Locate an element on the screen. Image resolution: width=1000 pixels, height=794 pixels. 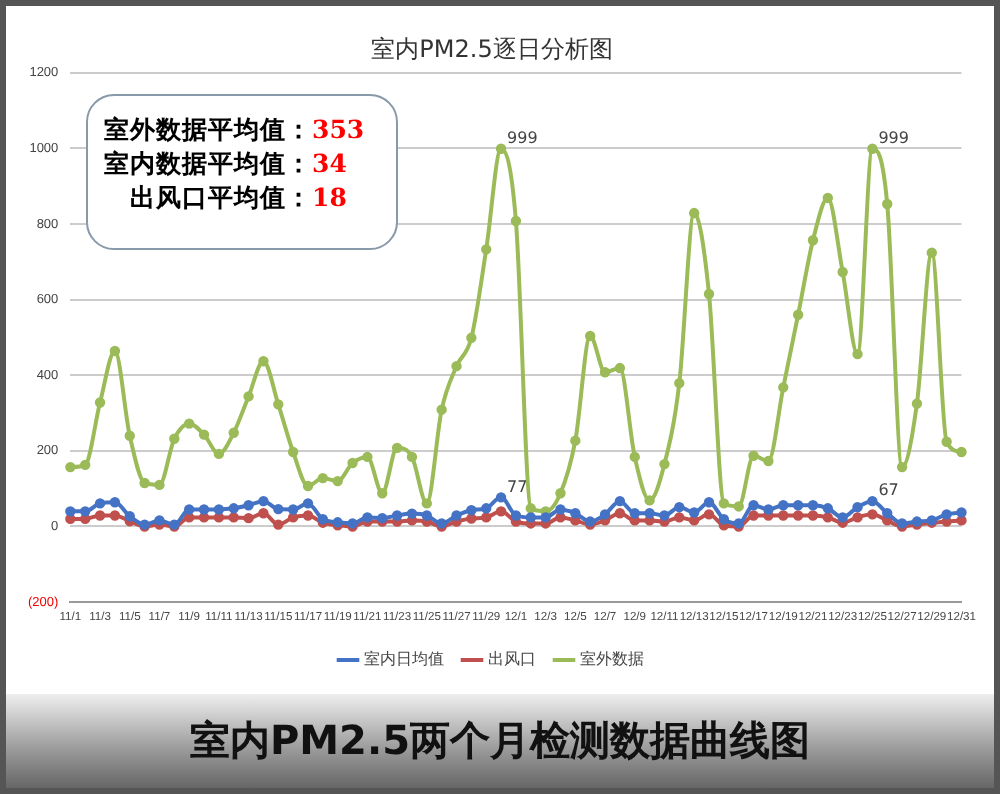
data-label: 77 is located at coordinates (517, 486).